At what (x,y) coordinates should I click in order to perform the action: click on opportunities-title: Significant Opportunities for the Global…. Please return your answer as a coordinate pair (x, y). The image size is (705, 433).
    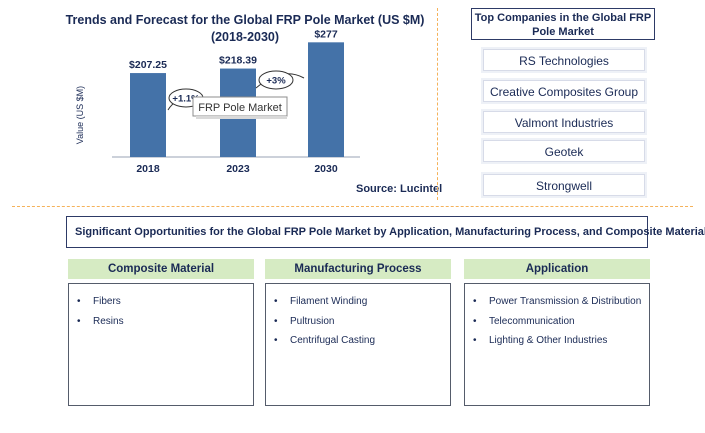
    Looking at the image, I should click on (385, 232).